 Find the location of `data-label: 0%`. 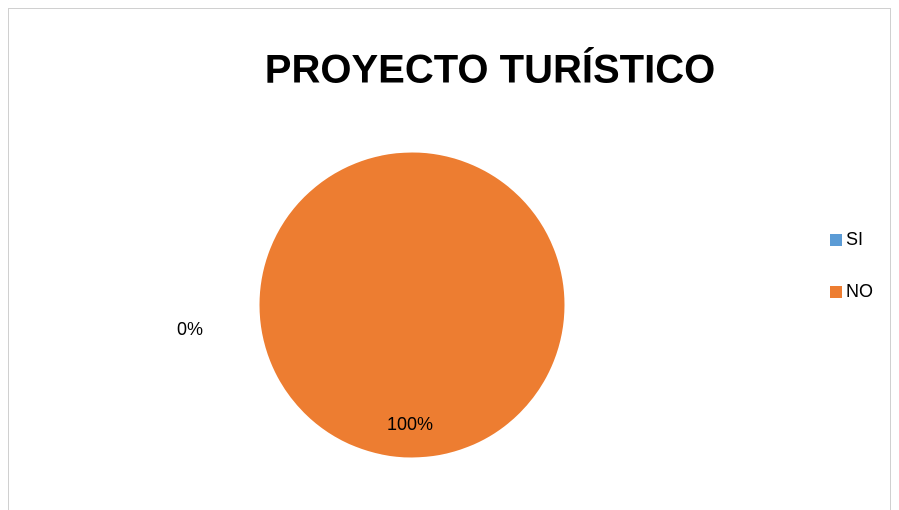

data-label: 0% is located at coordinates (190, 329).